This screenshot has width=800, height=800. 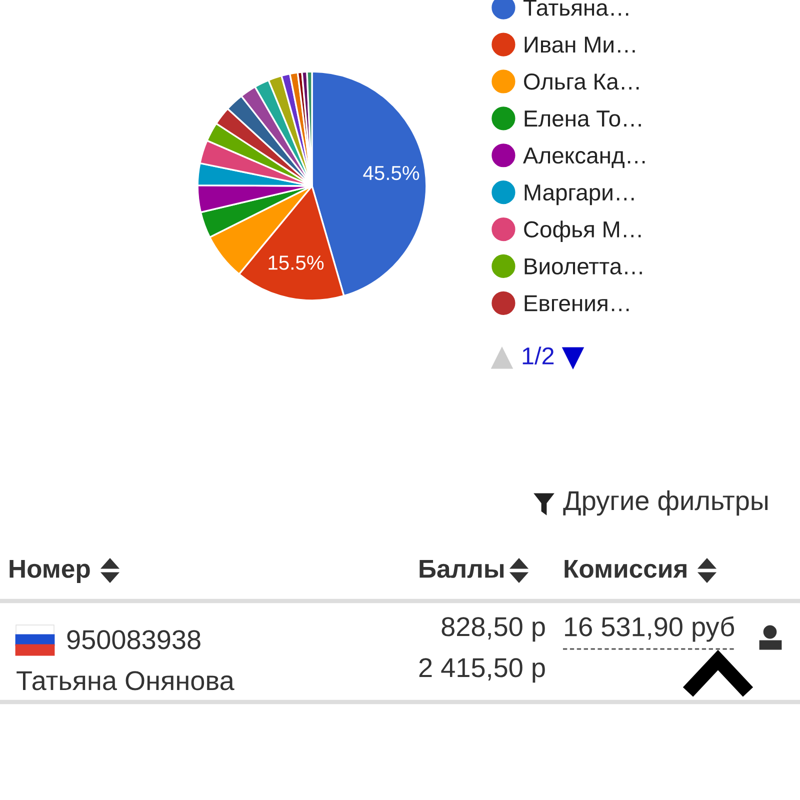 I want to click on text: 1/2, so click(x=538, y=355).